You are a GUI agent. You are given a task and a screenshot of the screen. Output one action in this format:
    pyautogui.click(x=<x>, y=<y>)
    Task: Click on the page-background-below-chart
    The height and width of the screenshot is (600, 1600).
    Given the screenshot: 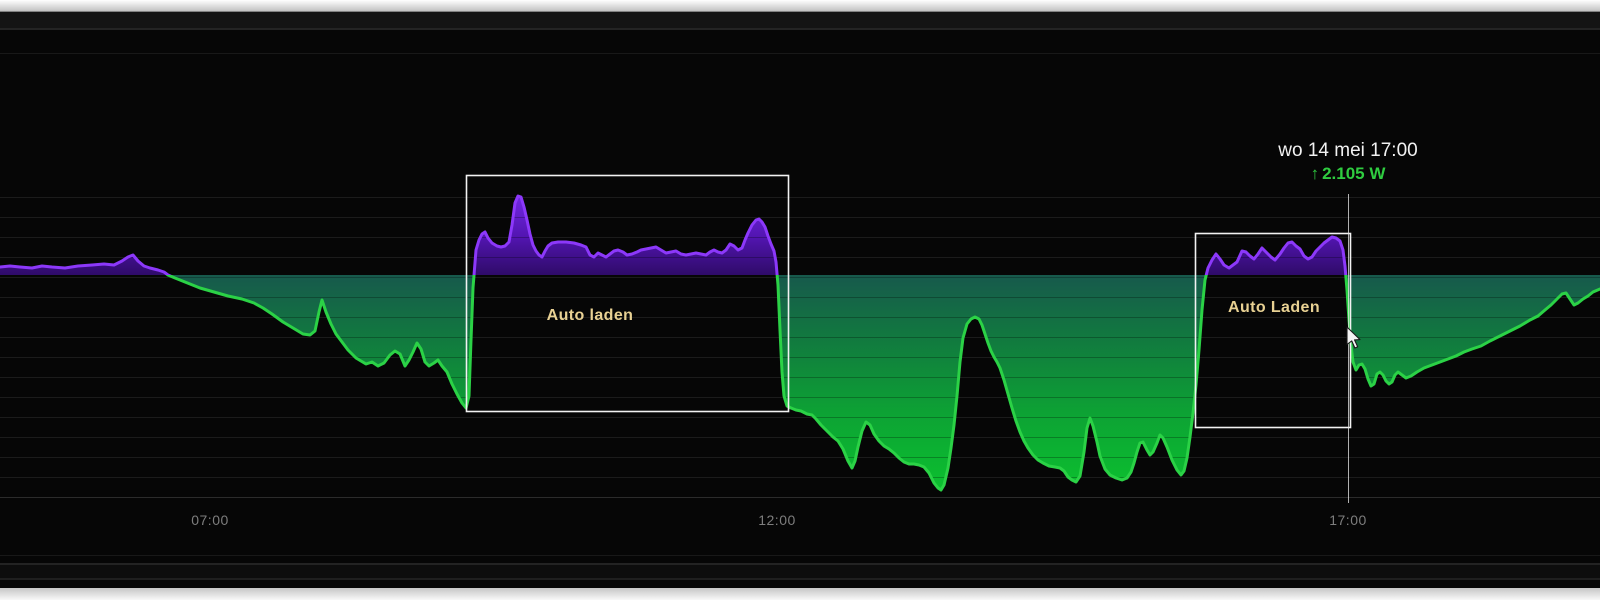 What is the action you would take?
    pyautogui.click(x=800, y=594)
    